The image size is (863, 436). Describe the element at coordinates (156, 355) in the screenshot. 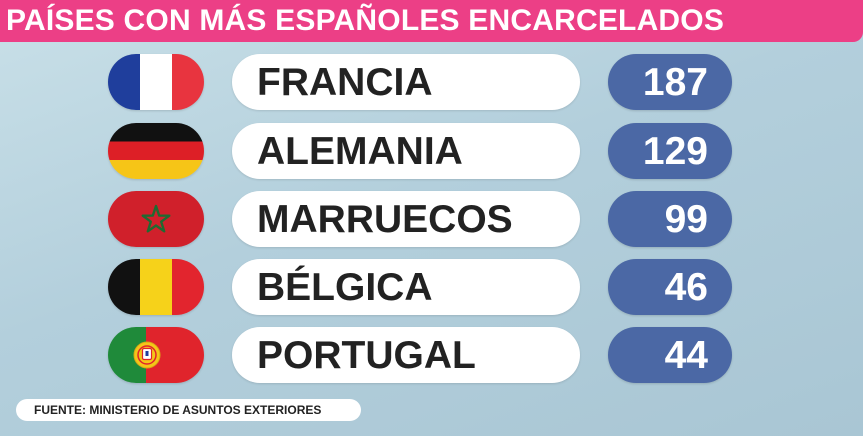

I see `portugal-flag-icon` at that location.